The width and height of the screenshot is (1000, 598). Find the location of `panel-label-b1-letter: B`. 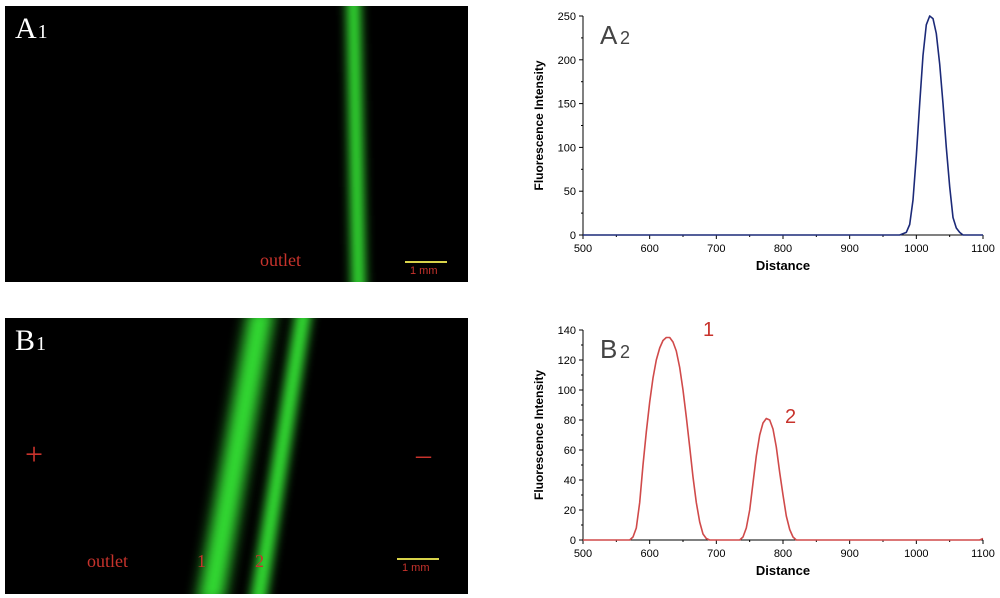

panel-label-b1-letter: B is located at coordinates (25, 340).